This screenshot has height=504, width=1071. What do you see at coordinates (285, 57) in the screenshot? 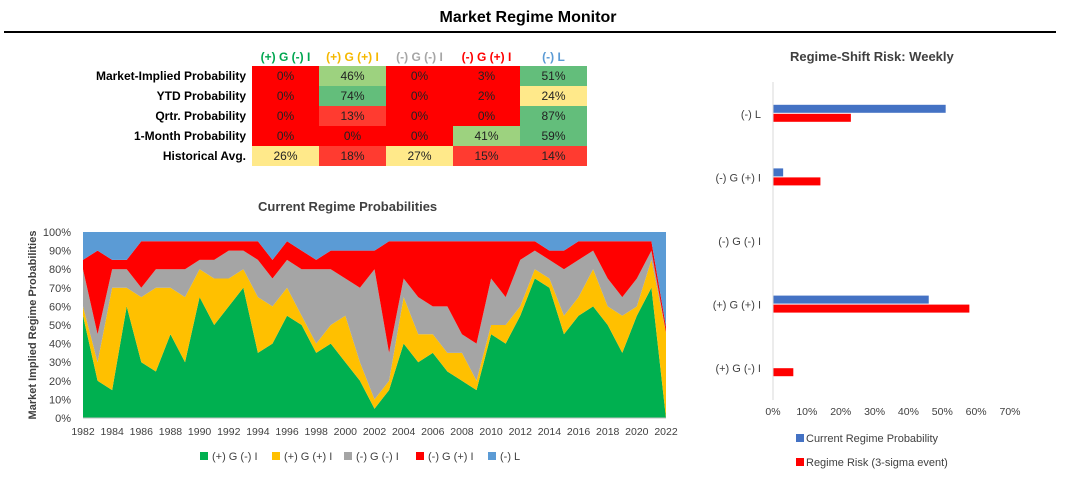
I see `table-column-header: (+) G (-) I` at bounding box center [285, 57].